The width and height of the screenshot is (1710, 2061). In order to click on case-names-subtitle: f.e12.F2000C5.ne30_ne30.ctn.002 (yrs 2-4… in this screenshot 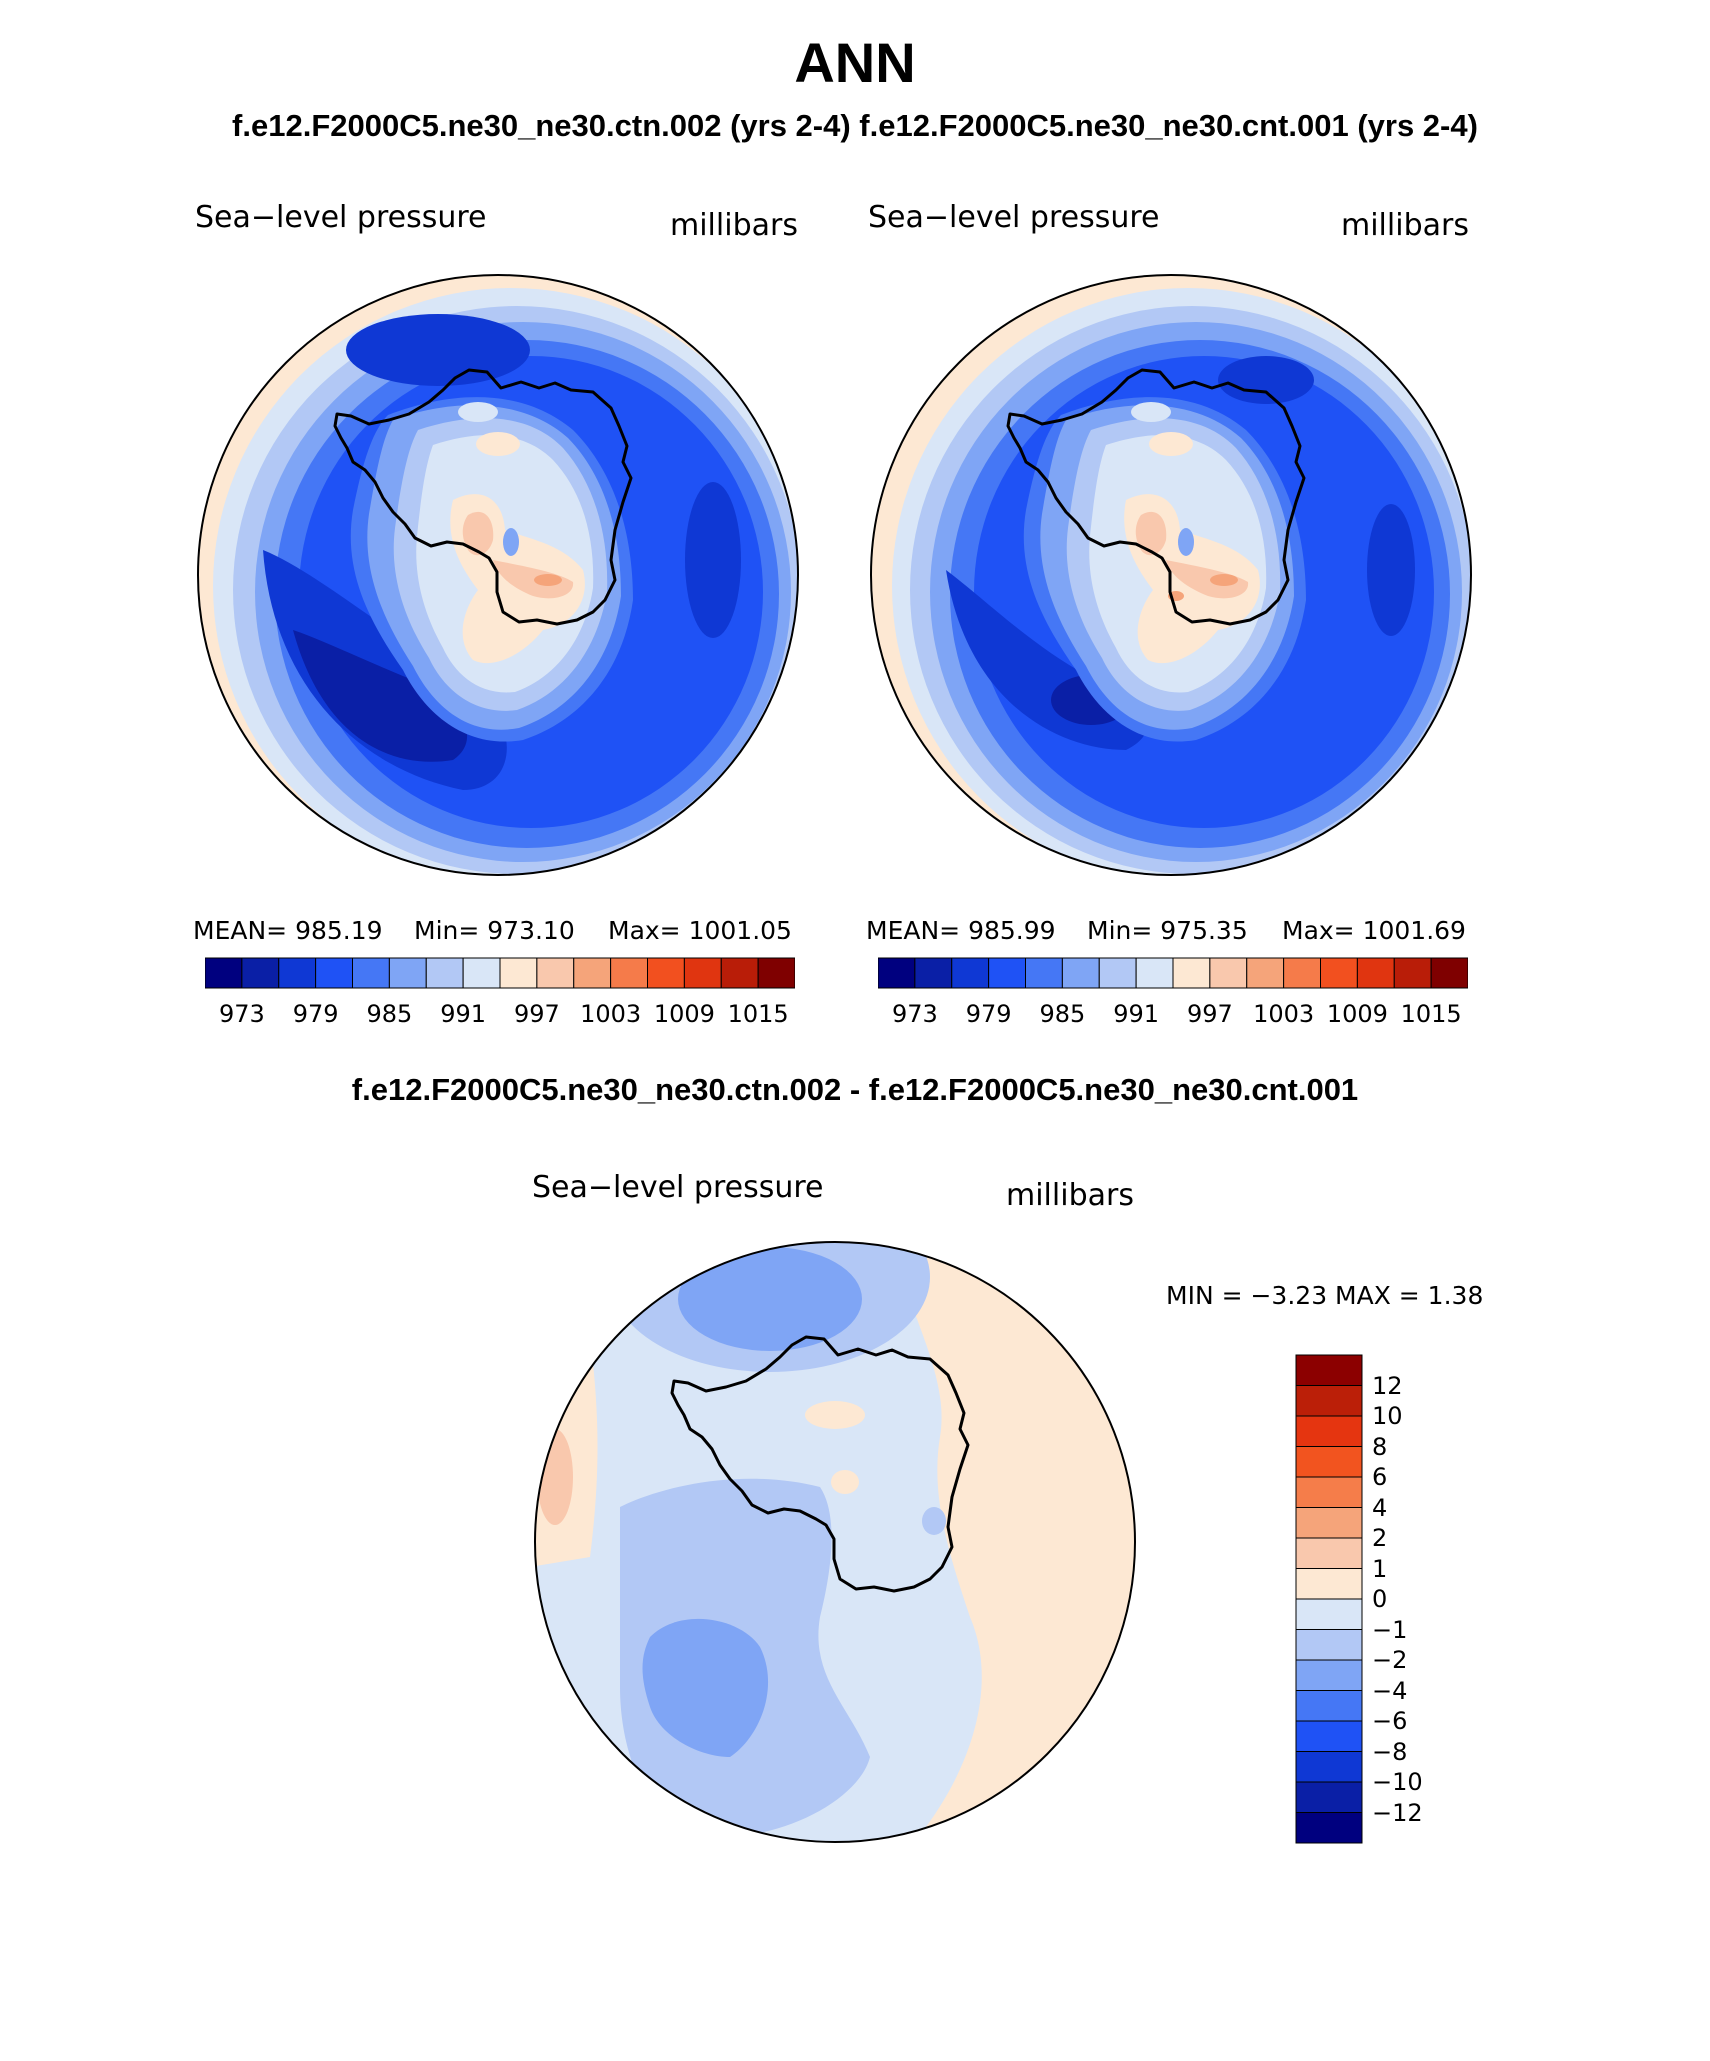, I will do `click(855, 125)`.